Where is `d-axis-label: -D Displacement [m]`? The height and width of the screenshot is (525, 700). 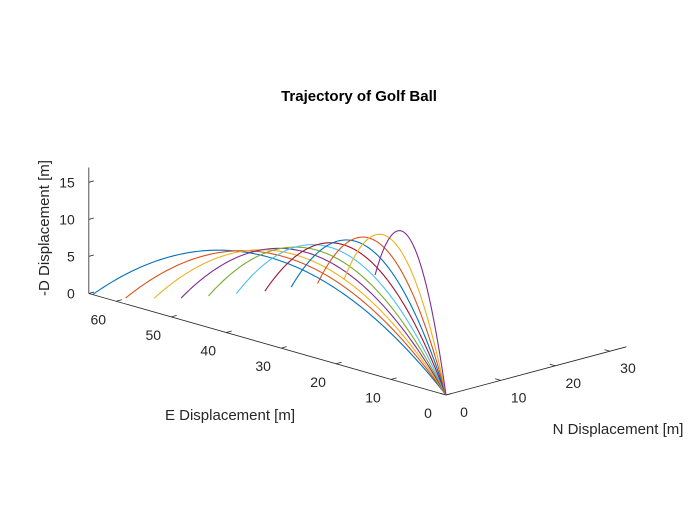 d-axis-label: -D Displacement [m] is located at coordinates (44, 228).